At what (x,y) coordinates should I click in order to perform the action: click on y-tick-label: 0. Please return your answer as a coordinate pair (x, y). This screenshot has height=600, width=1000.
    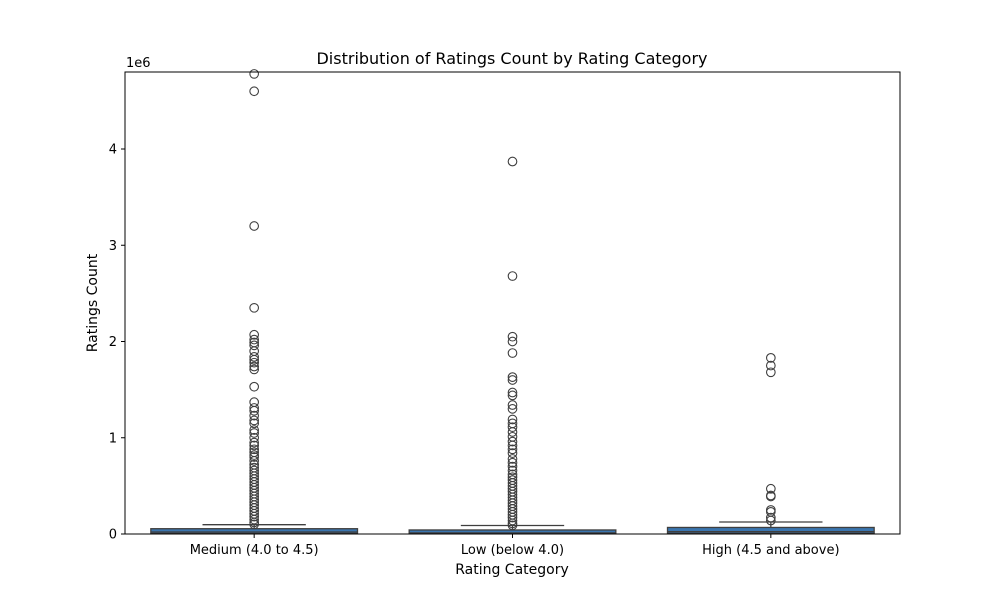
    Looking at the image, I should click on (113, 535).